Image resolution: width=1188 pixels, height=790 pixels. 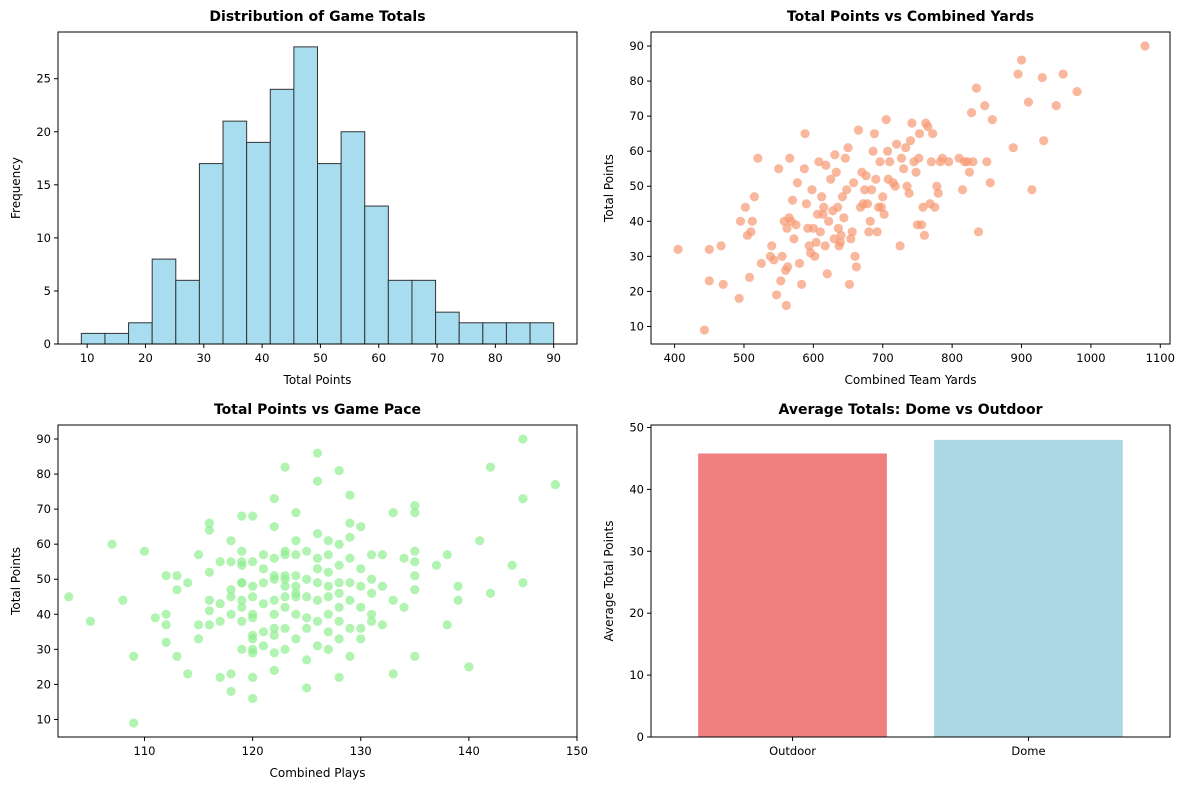 What do you see at coordinates (47, 291) in the screenshot?
I see `y-tick-label: 5` at bounding box center [47, 291].